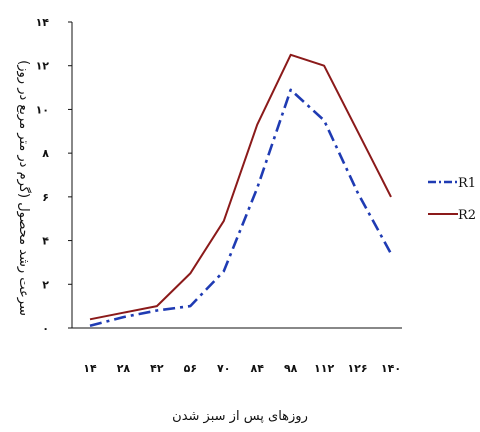  What do you see at coordinates (324, 368) in the screenshot?
I see `x-tick-label: ۱۱۲` at bounding box center [324, 368].